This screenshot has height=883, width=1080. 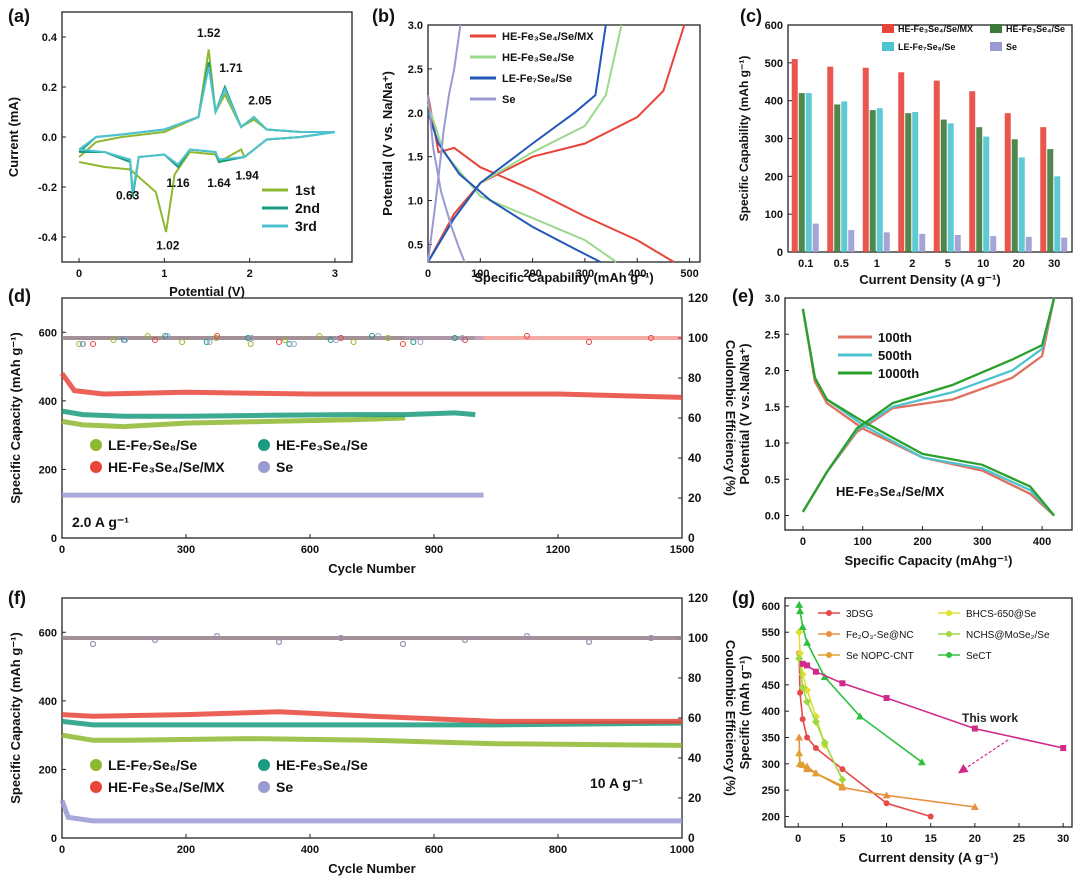 What do you see at coordinates (415, 158) in the screenshot?
I see `y-tick-label: 1.5` at bounding box center [415, 158].